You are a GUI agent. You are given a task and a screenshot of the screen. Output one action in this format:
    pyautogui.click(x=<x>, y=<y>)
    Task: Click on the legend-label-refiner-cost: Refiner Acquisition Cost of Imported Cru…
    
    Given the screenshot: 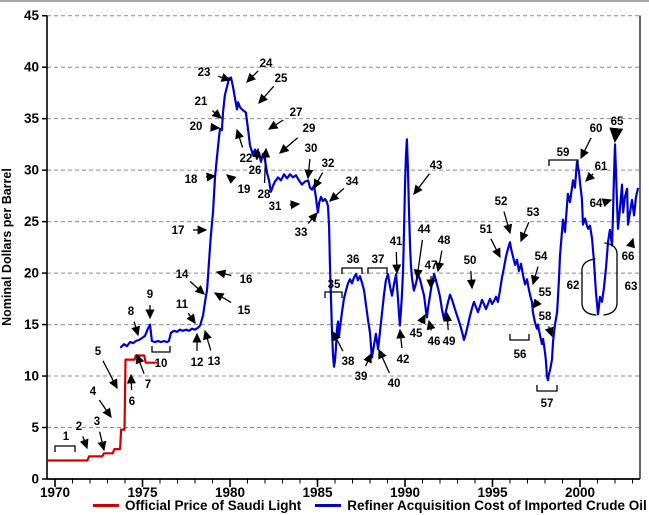 What is the action you would take?
    pyautogui.click(x=497, y=505)
    